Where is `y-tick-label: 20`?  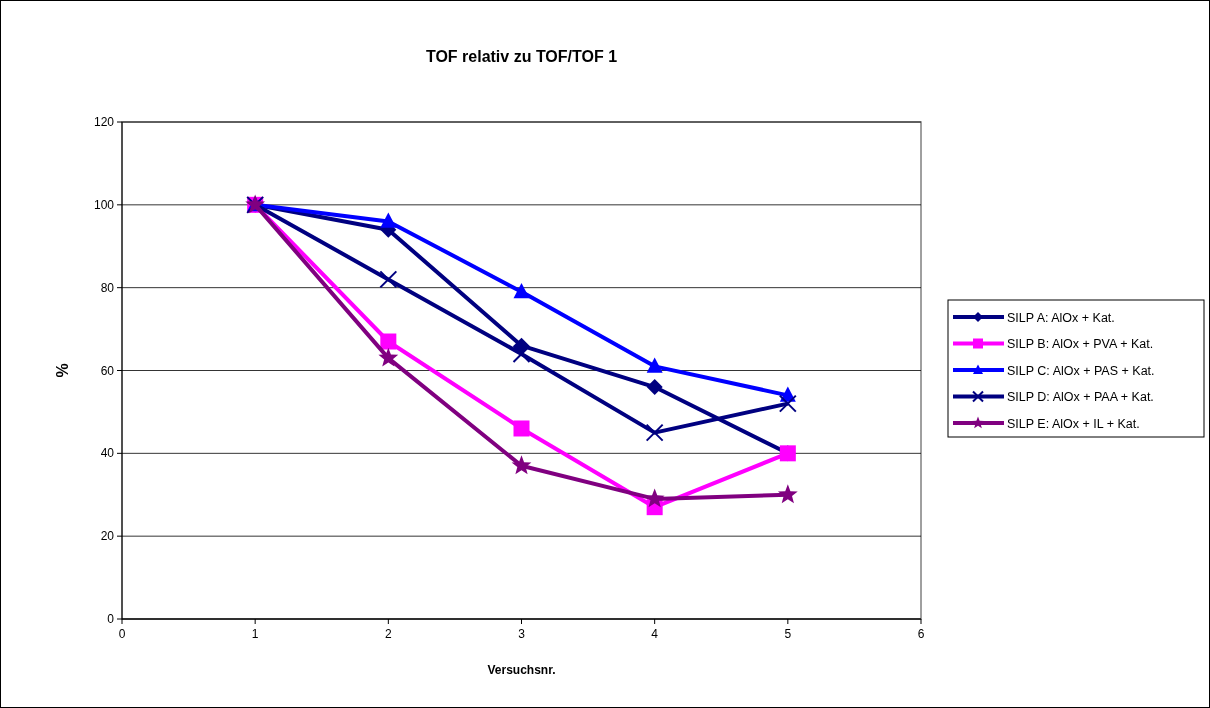
y-tick-label: 20 is located at coordinates (107, 536).